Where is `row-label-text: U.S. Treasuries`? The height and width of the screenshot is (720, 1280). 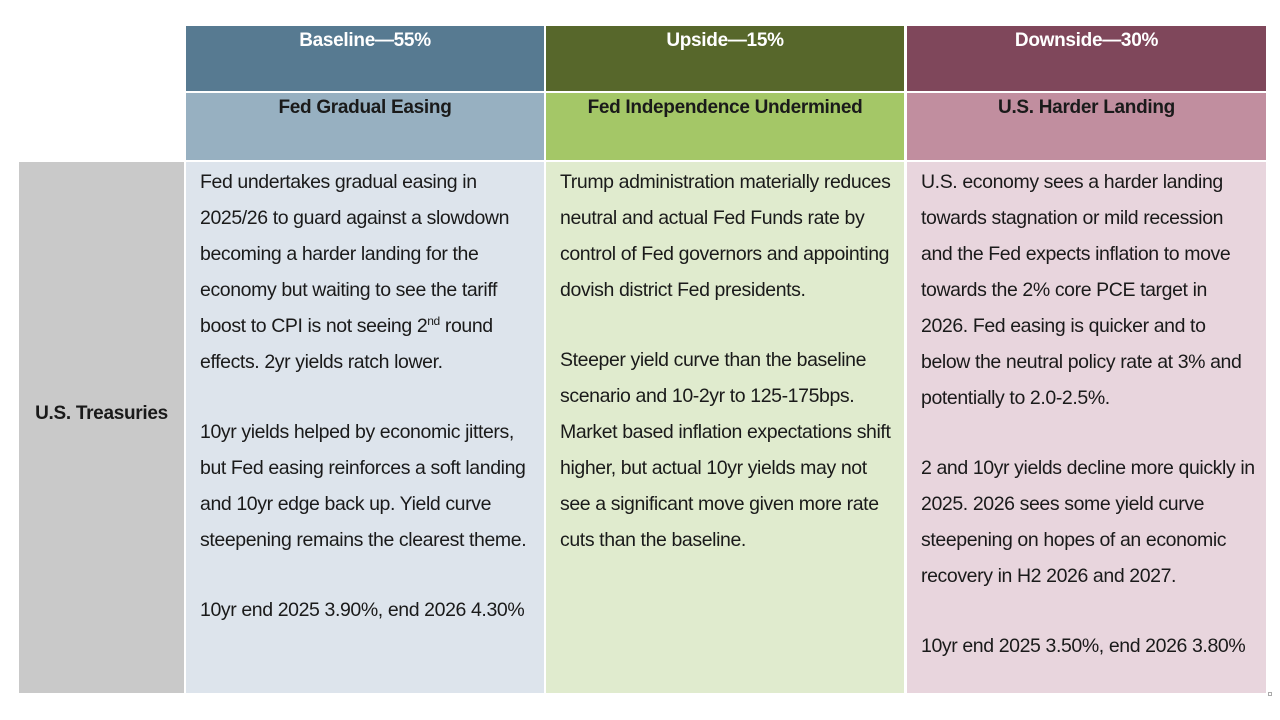 row-label-text: U.S. Treasuries is located at coordinates (101, 413).